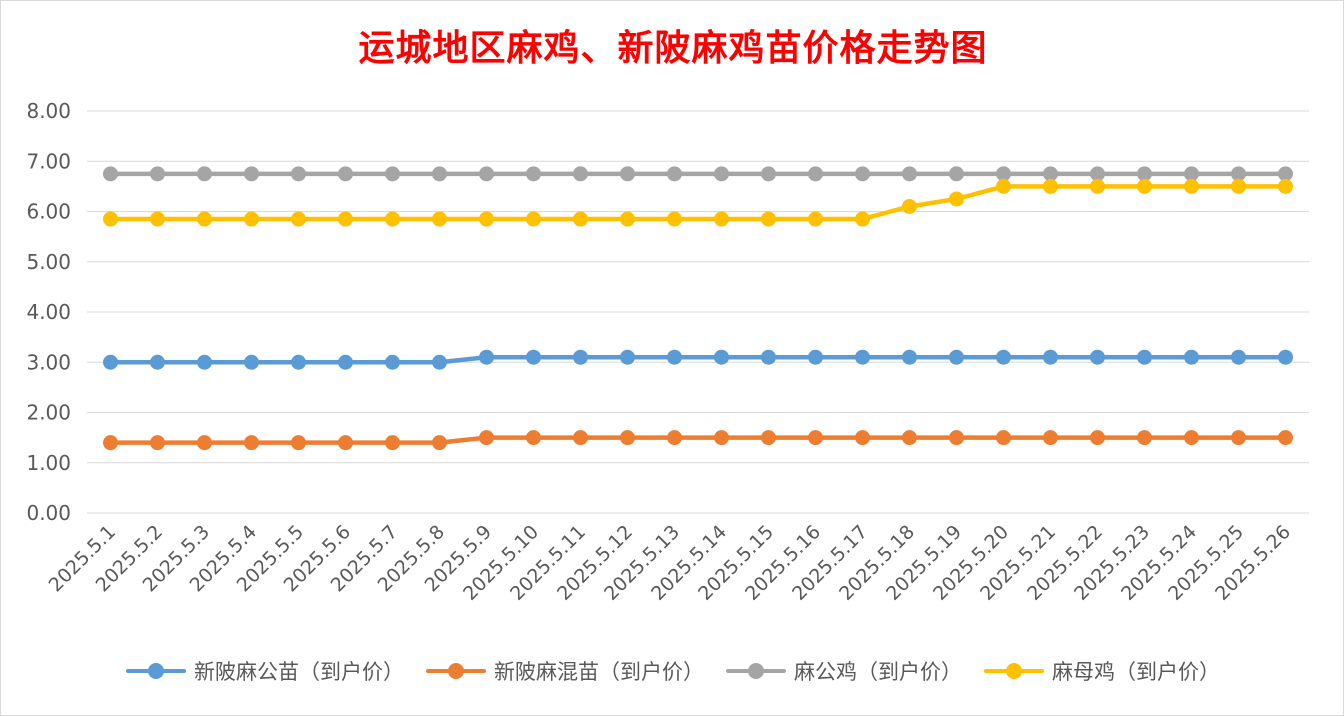 The height and width of the screenshot is (716, 1344). I want to click on y-tick-label: 7.00, so click(48, 161).